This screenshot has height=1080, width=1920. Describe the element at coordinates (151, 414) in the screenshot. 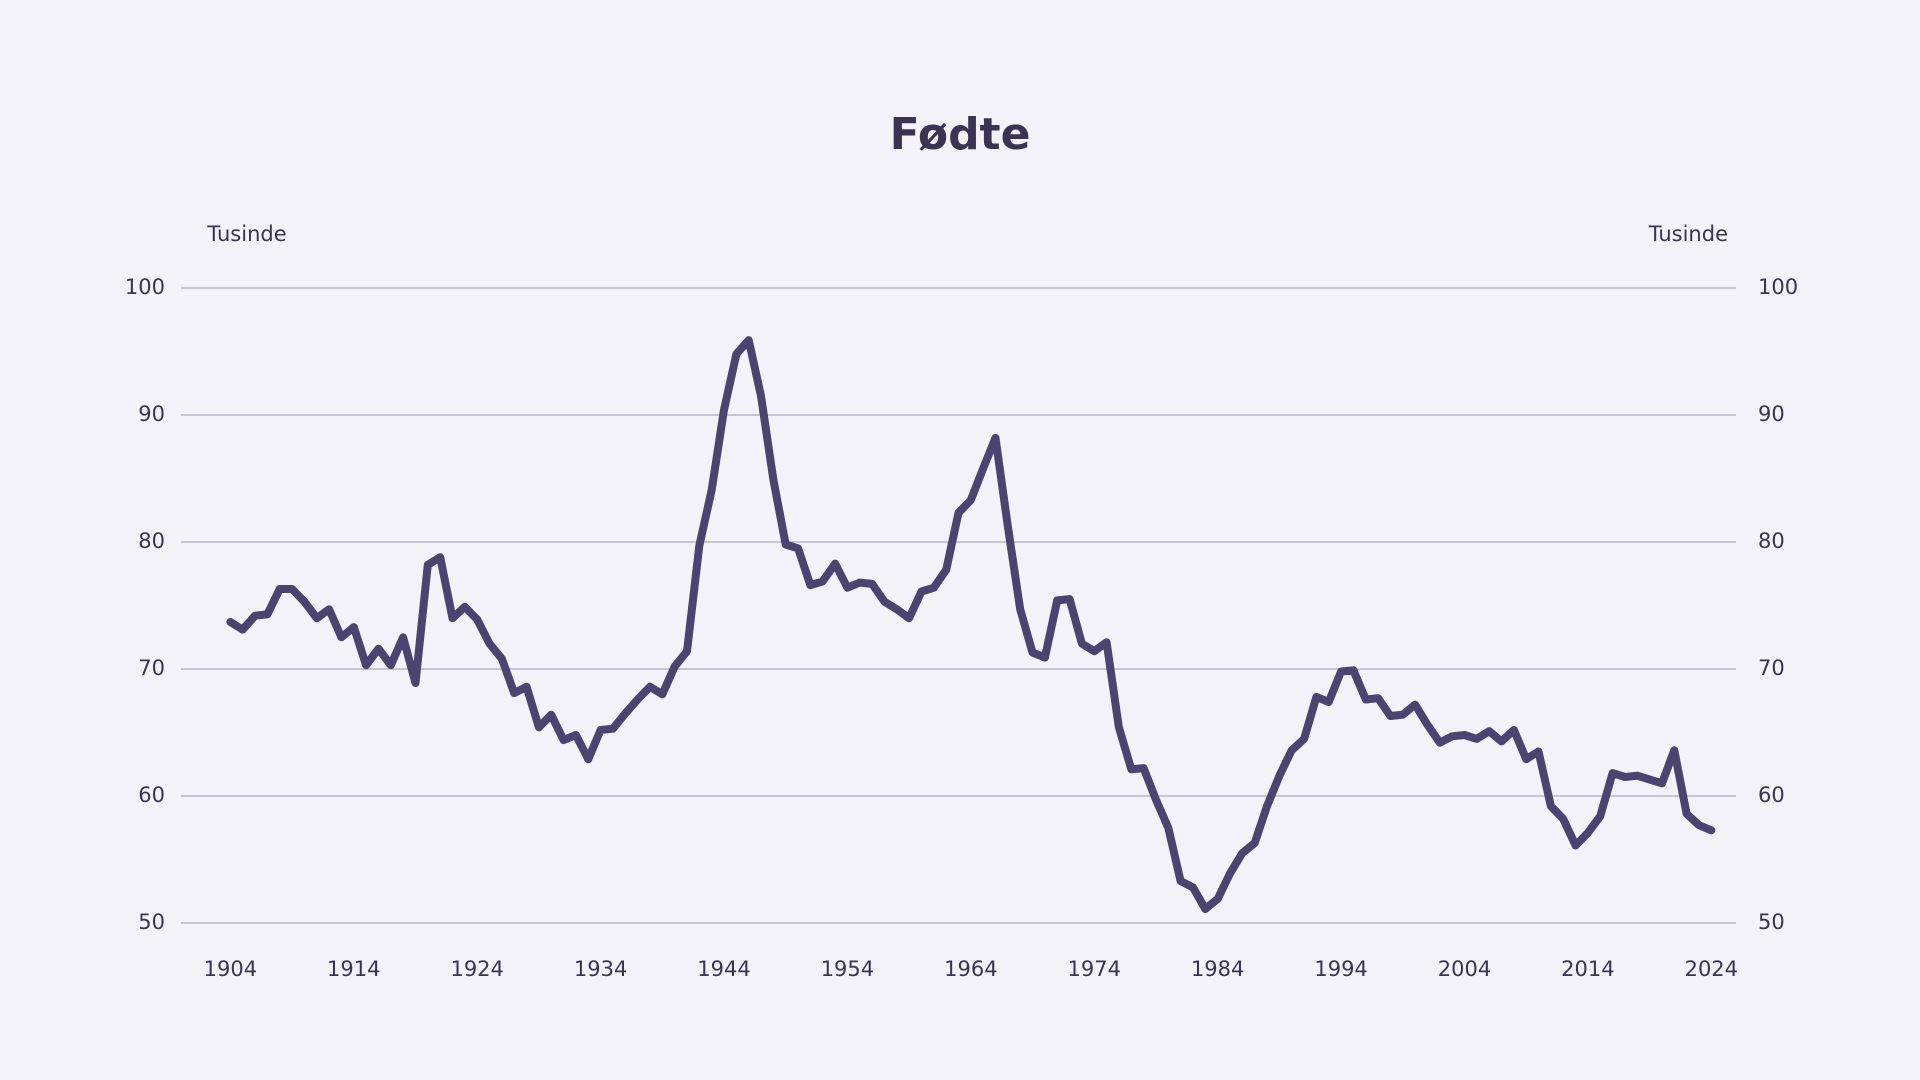

I see `y-tick-label: 90` at that location.